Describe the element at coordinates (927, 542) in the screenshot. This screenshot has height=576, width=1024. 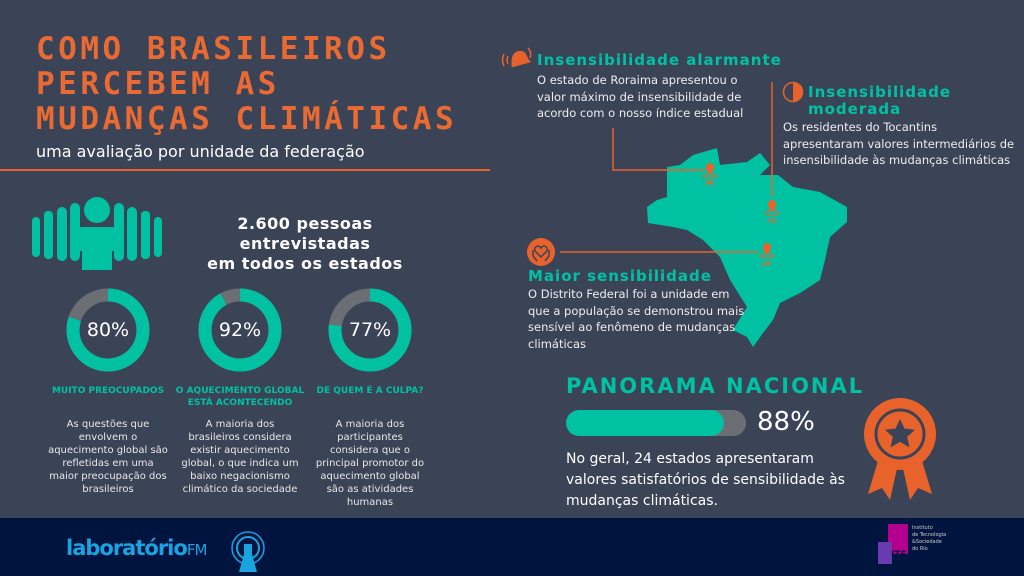
I see `text-line: &Sociedade` at that location.